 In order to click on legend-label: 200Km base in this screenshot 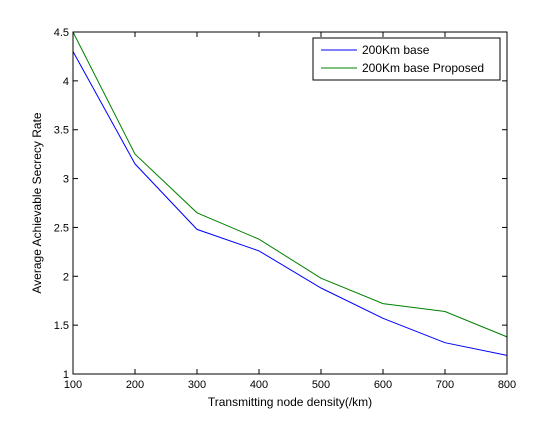, I will do `click(396, 50)`.